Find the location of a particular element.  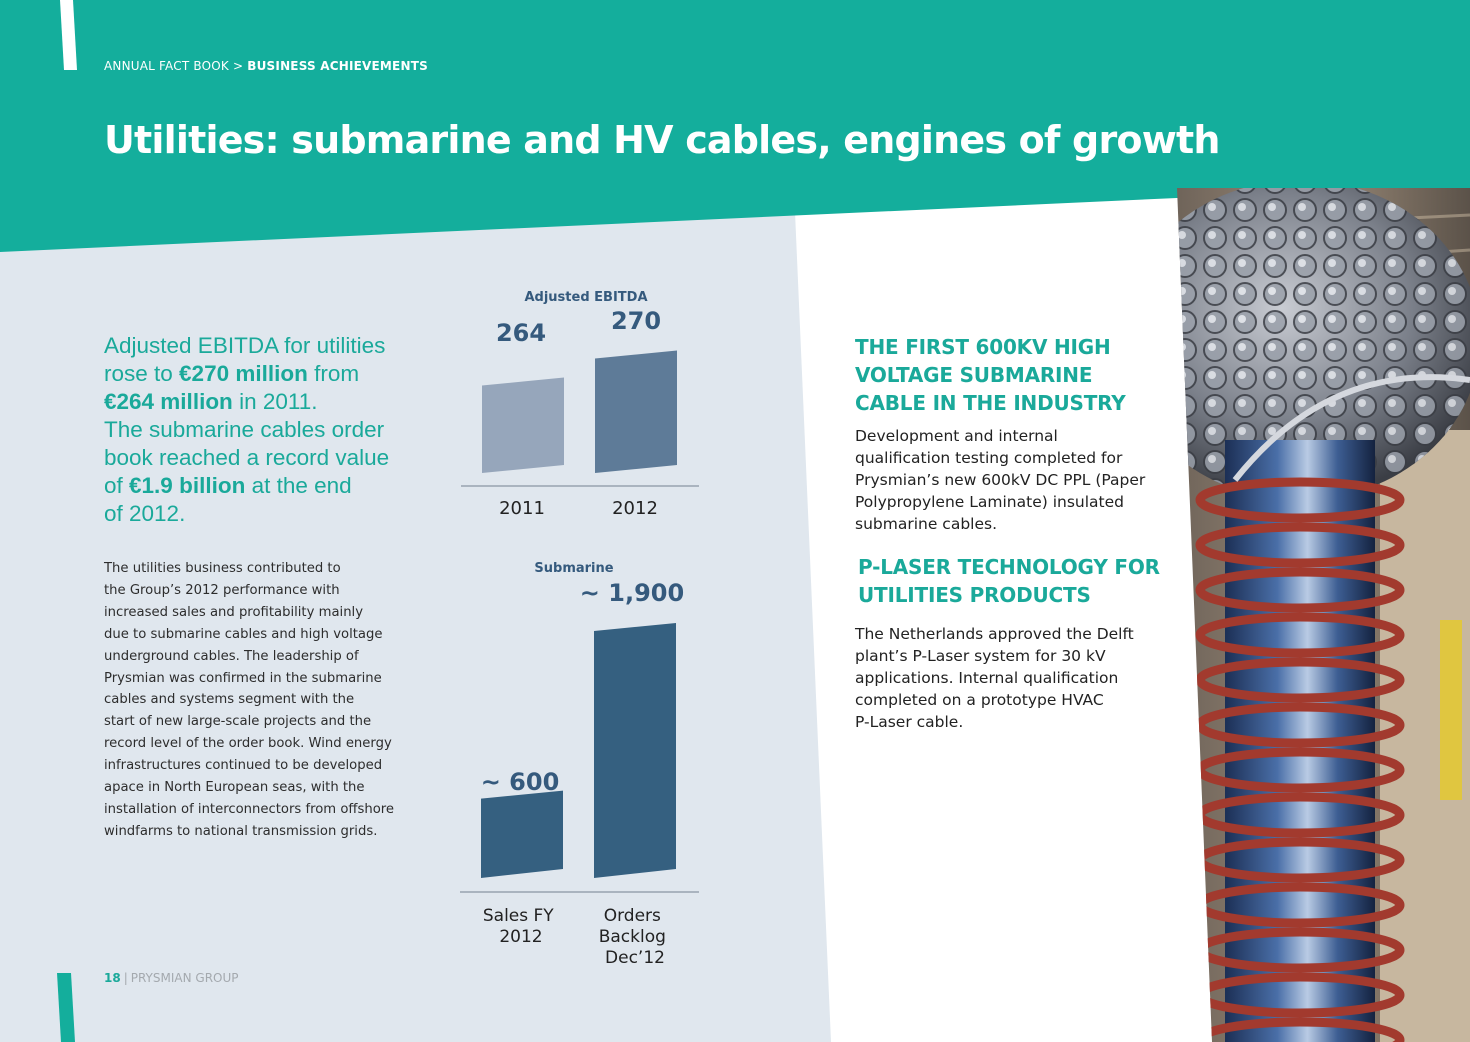

breadcrumb-page: BUSINESS ACHIEVEMENTS is located at coordinates (337, 66).